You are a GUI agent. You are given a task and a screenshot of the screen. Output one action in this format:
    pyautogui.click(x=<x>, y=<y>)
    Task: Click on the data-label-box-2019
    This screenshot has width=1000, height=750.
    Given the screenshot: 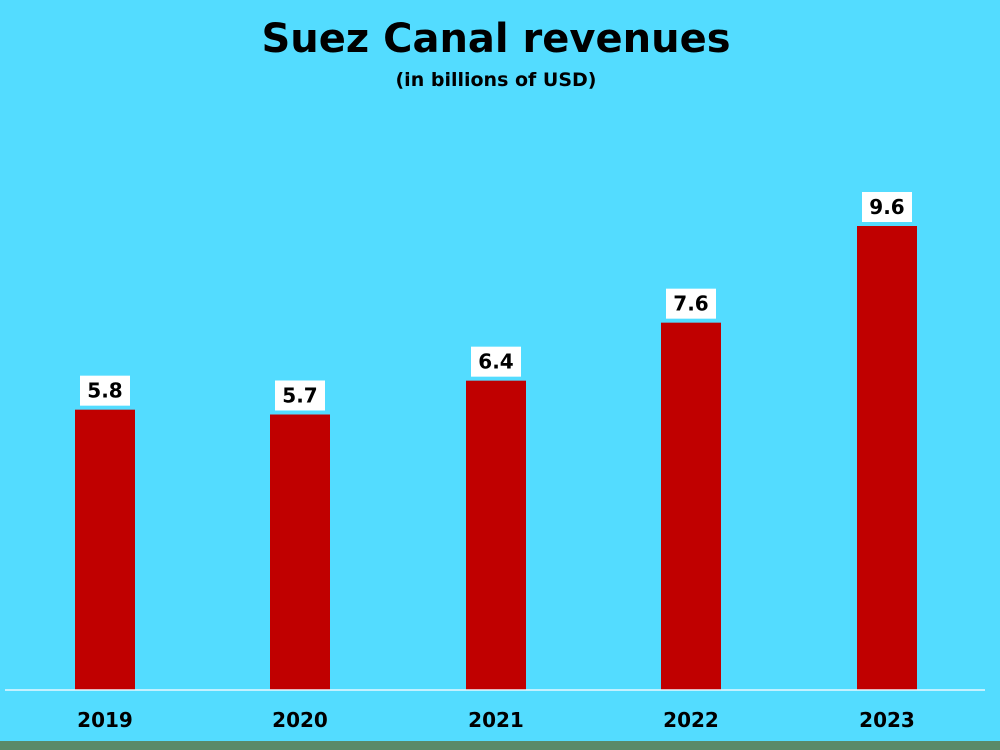 What is the action you would take?
    pyautogui.click(x=105, y=390)
    